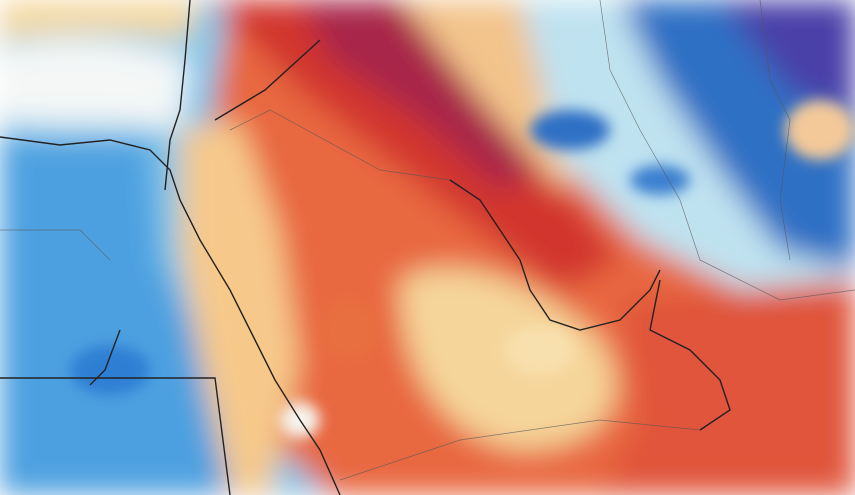 This screenshot has width=855, height=495. Describe the element at coordinates (95, 85) in the screenshot. I see `field-white-band` at that location.